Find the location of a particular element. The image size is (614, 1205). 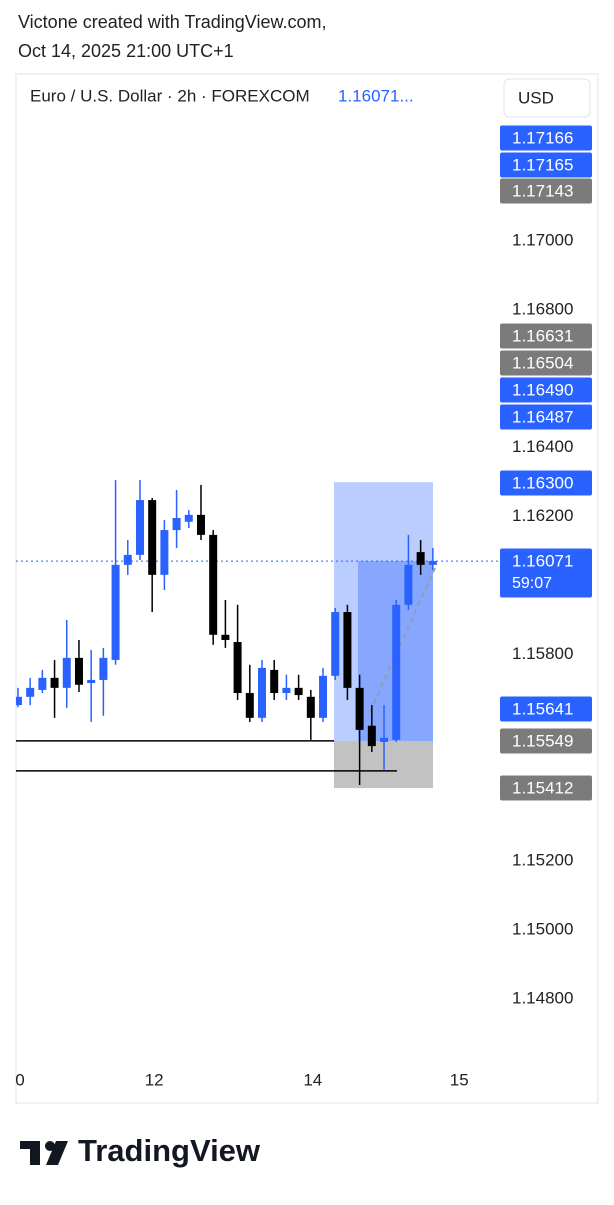

price-tag-label: 1.16300 is located at coordinates (542, 482).